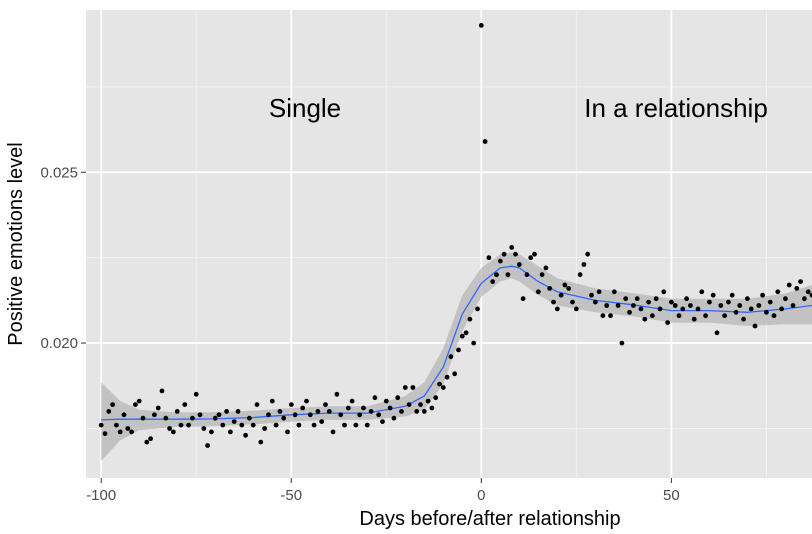 The width and height of the screenshot is (812, 534). What do you see at coordinates (59, 343) in the screenshot?
I see `y-tick-label: 0.020` at bounding box center [59, 343].